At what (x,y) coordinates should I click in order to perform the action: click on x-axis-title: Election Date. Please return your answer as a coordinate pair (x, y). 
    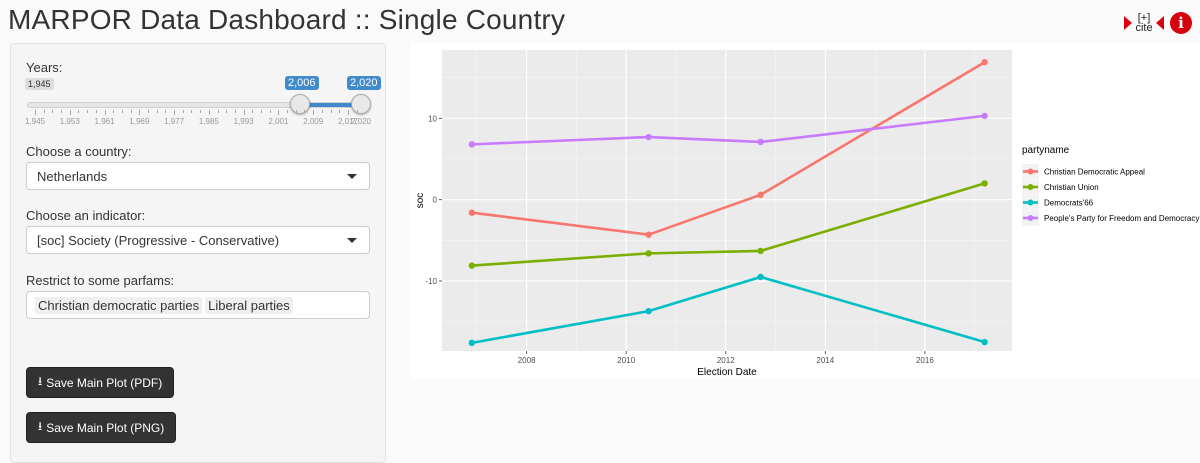
    Looking at the image, I should click on (727, 372).